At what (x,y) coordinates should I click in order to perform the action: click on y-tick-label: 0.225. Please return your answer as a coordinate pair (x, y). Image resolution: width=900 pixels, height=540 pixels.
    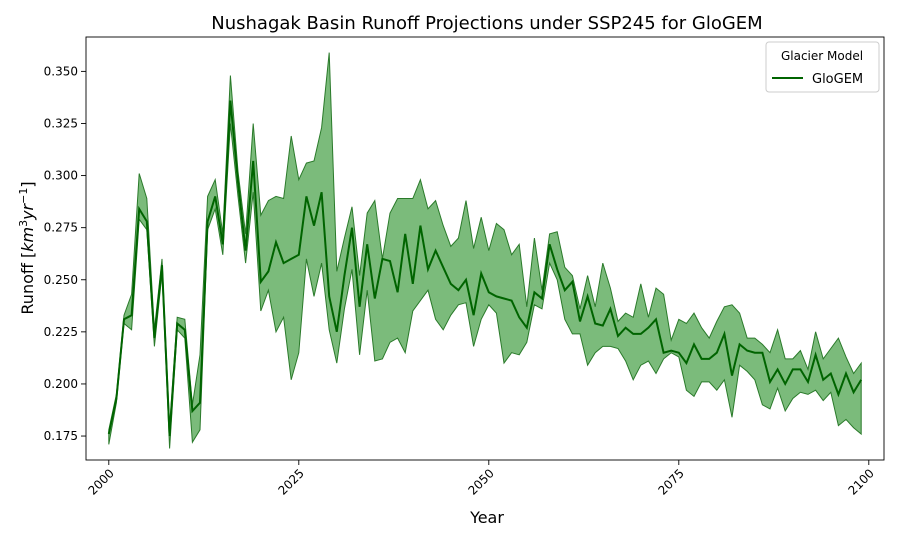
    Looking at the image, I should click on (61, 332).